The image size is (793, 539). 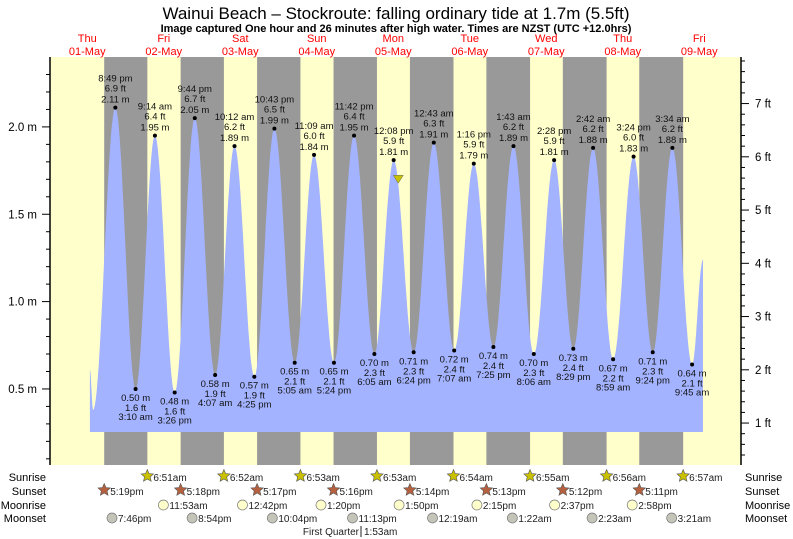 I want to click on high-tide-metres: 1.88 m, so click(x=593, y=140).